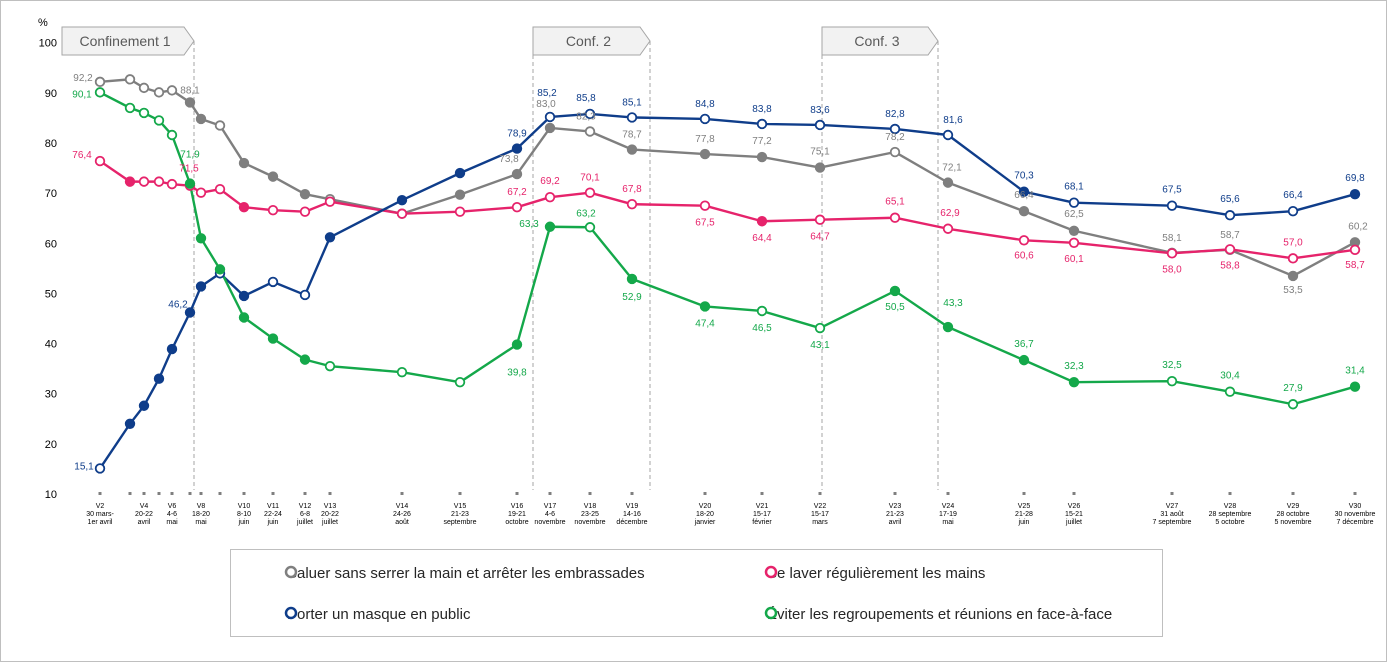 The height and width of the screenshot is (662, 1387). Describe the element at coordinates (1230, 506) in the screenshot. I see `x-tick-label: V28` at that location.